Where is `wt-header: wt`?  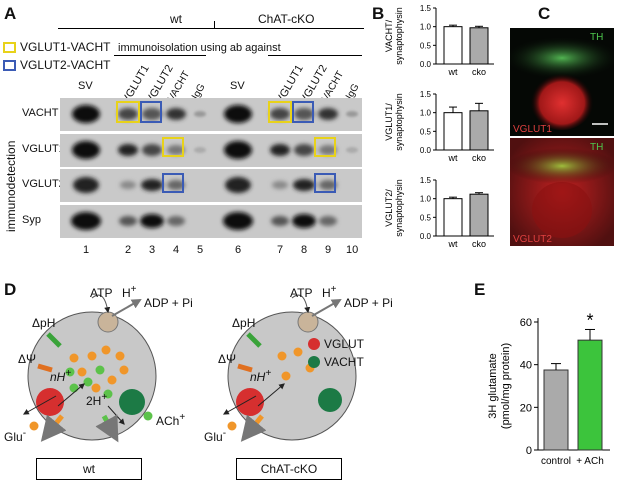
wt-header: wt is located at coordinates (176, 19).